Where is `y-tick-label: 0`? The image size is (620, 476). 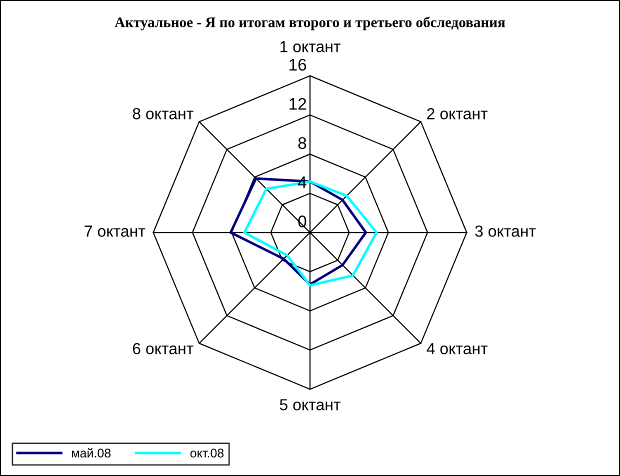
y-tick-label: 0 is located at coordinates (302, 222).